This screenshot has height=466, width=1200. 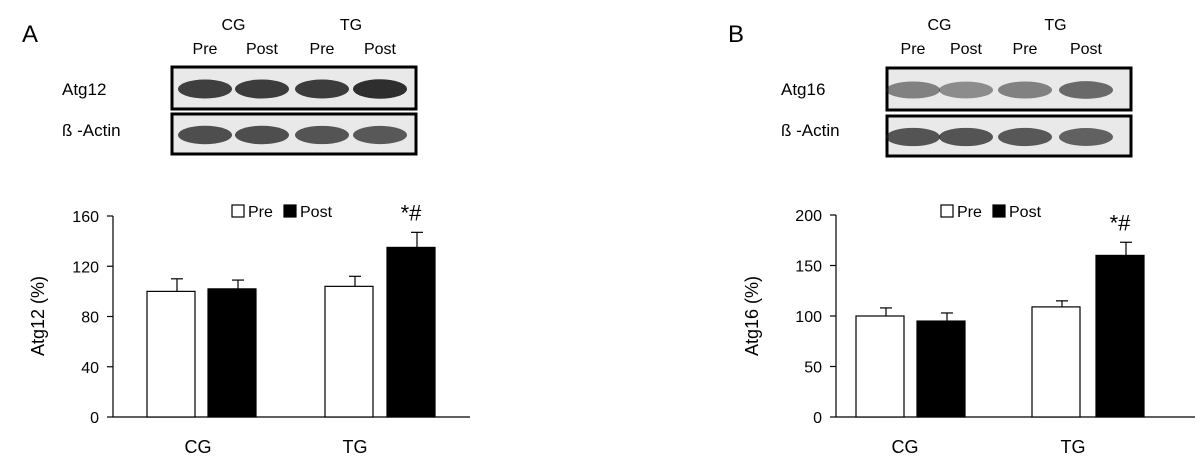 I want to click on y-tick-label: 120, so click(x=85, y=267).